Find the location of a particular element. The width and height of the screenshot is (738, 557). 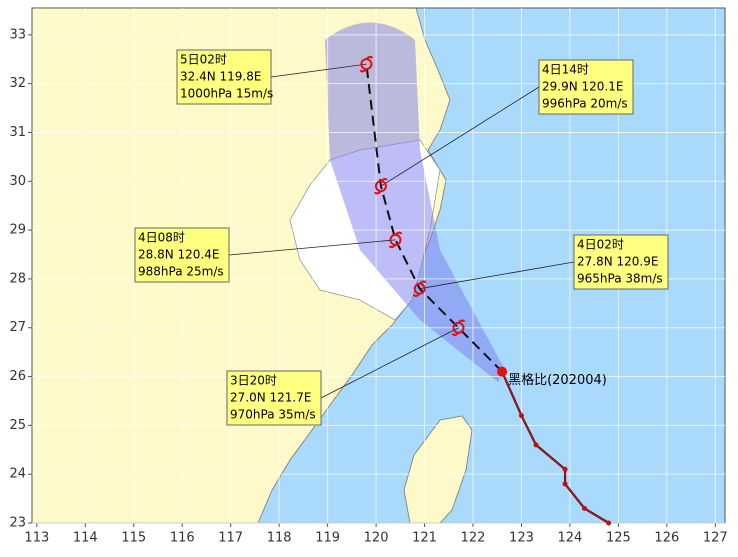

x-tick-label: 126 is located at coordinates (666, 538).